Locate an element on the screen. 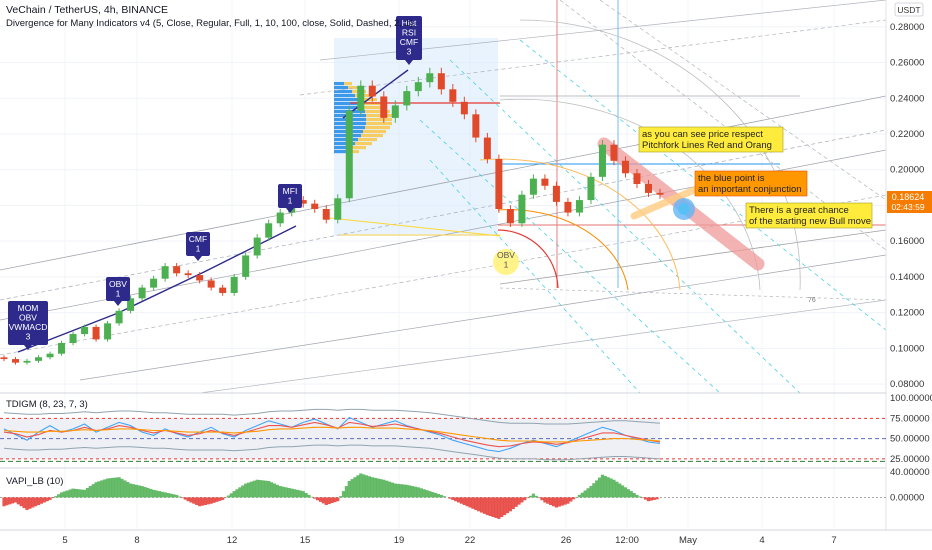  div-label-mom: MOM OBV VWMACD 3 is located at coordinates (28, 325).